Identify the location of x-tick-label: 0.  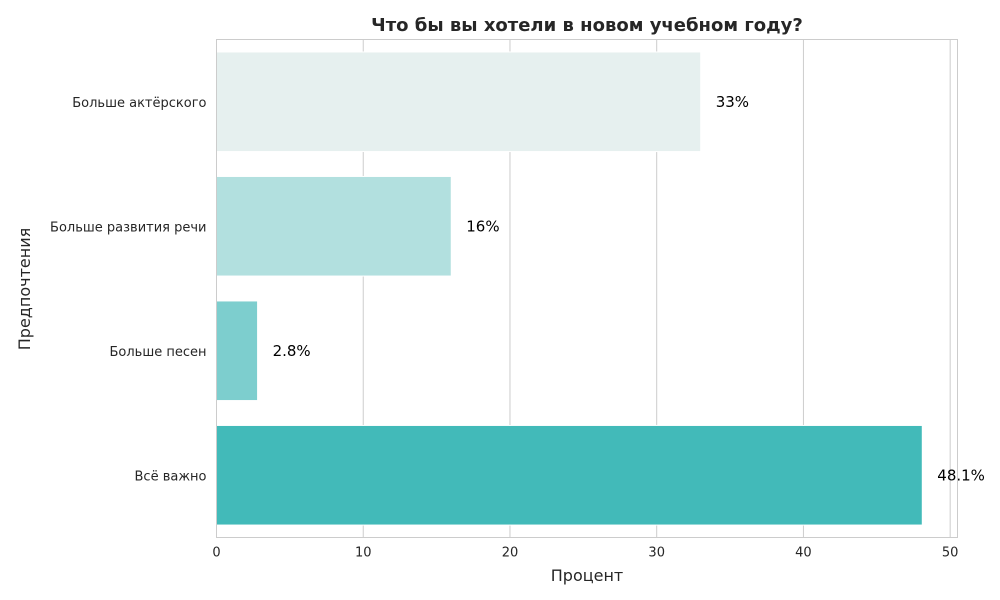
(216, 553).